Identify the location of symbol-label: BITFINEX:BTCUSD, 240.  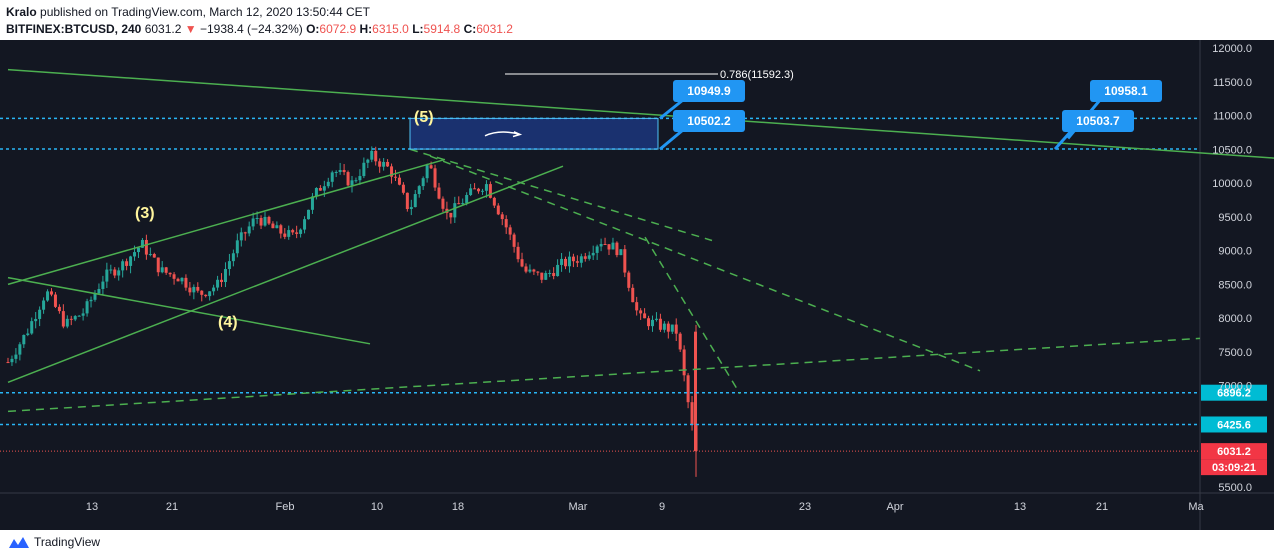
(74, 29).